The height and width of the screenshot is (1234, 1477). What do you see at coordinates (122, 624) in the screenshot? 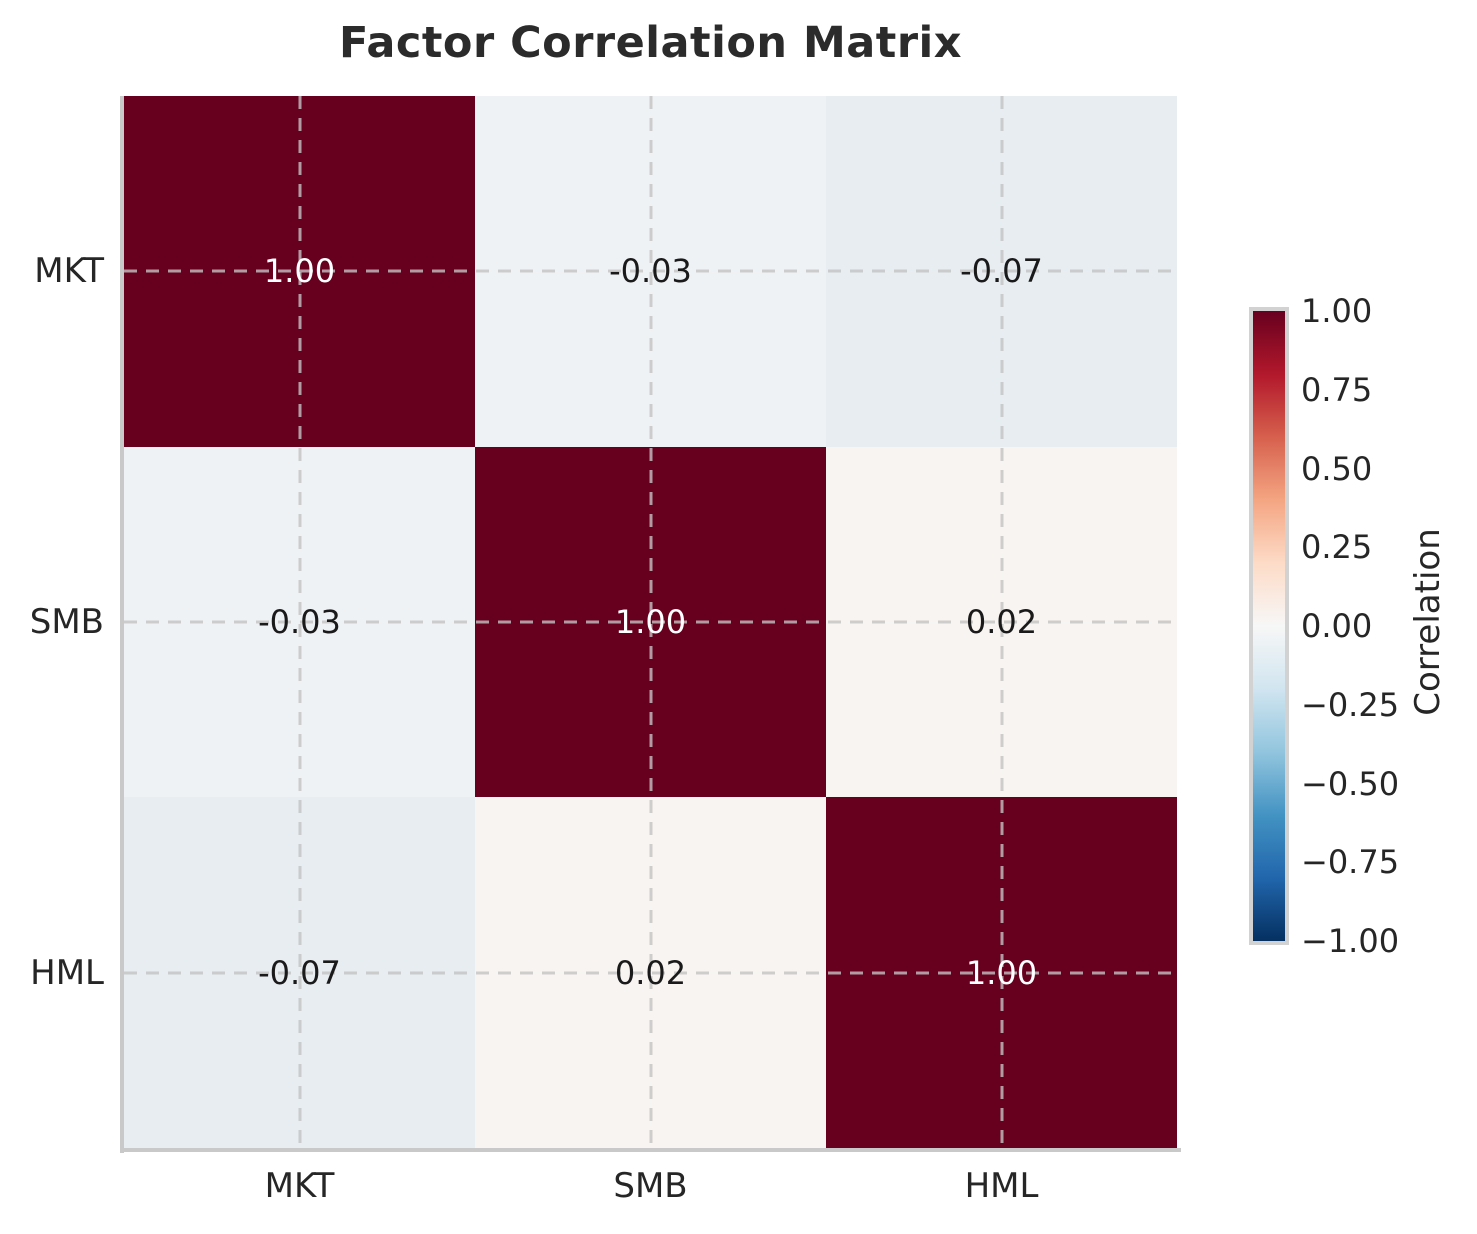
I see `y-axis-spine` at bounding box center [122, 624].